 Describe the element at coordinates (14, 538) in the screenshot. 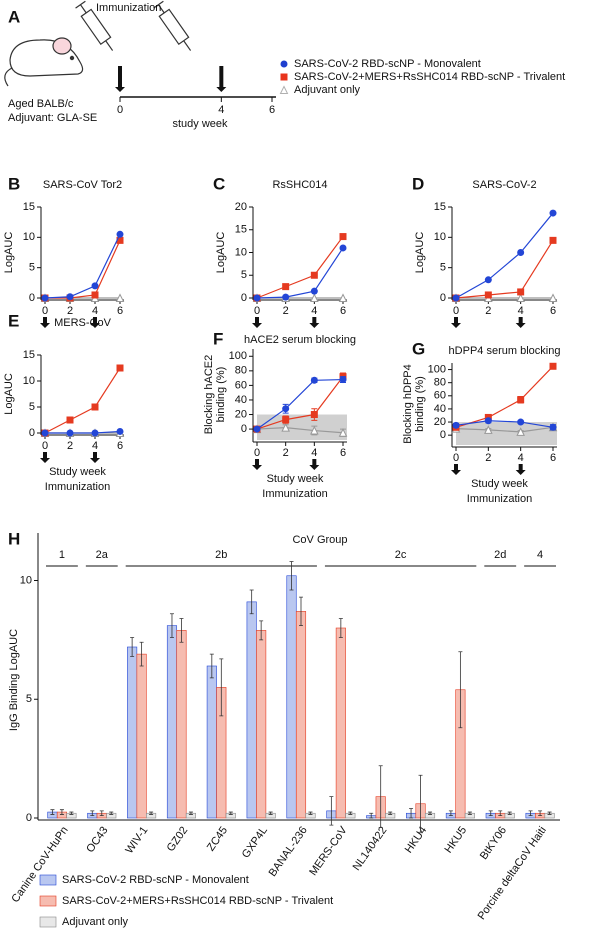

I see `panel-label: H` at that location.